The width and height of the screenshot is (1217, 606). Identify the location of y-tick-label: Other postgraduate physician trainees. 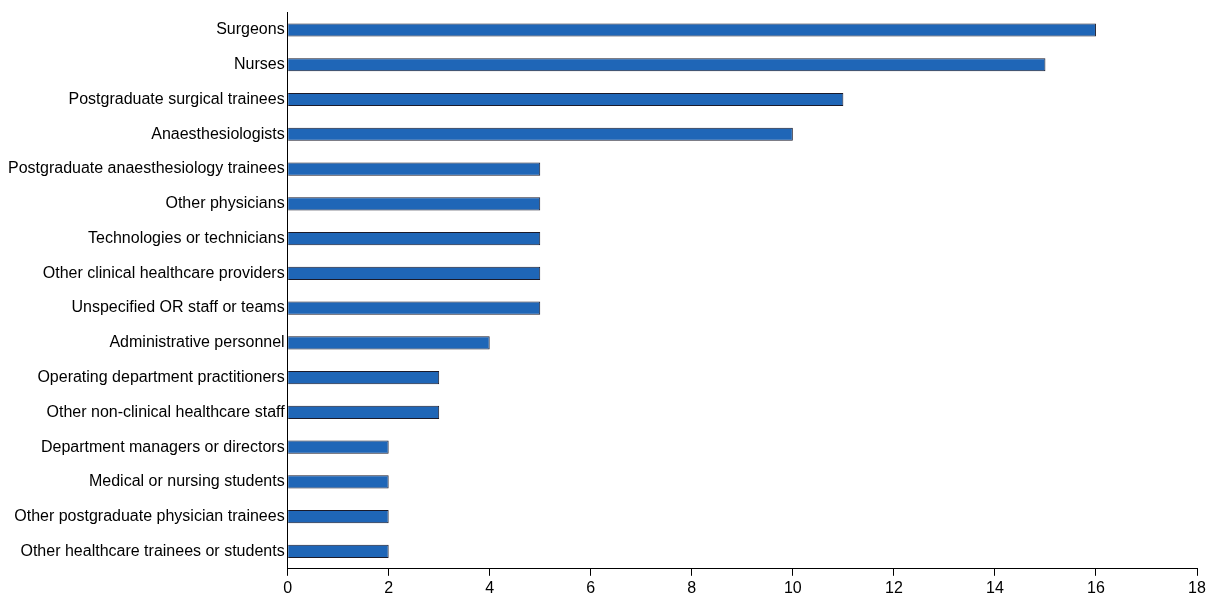
(149, 516).